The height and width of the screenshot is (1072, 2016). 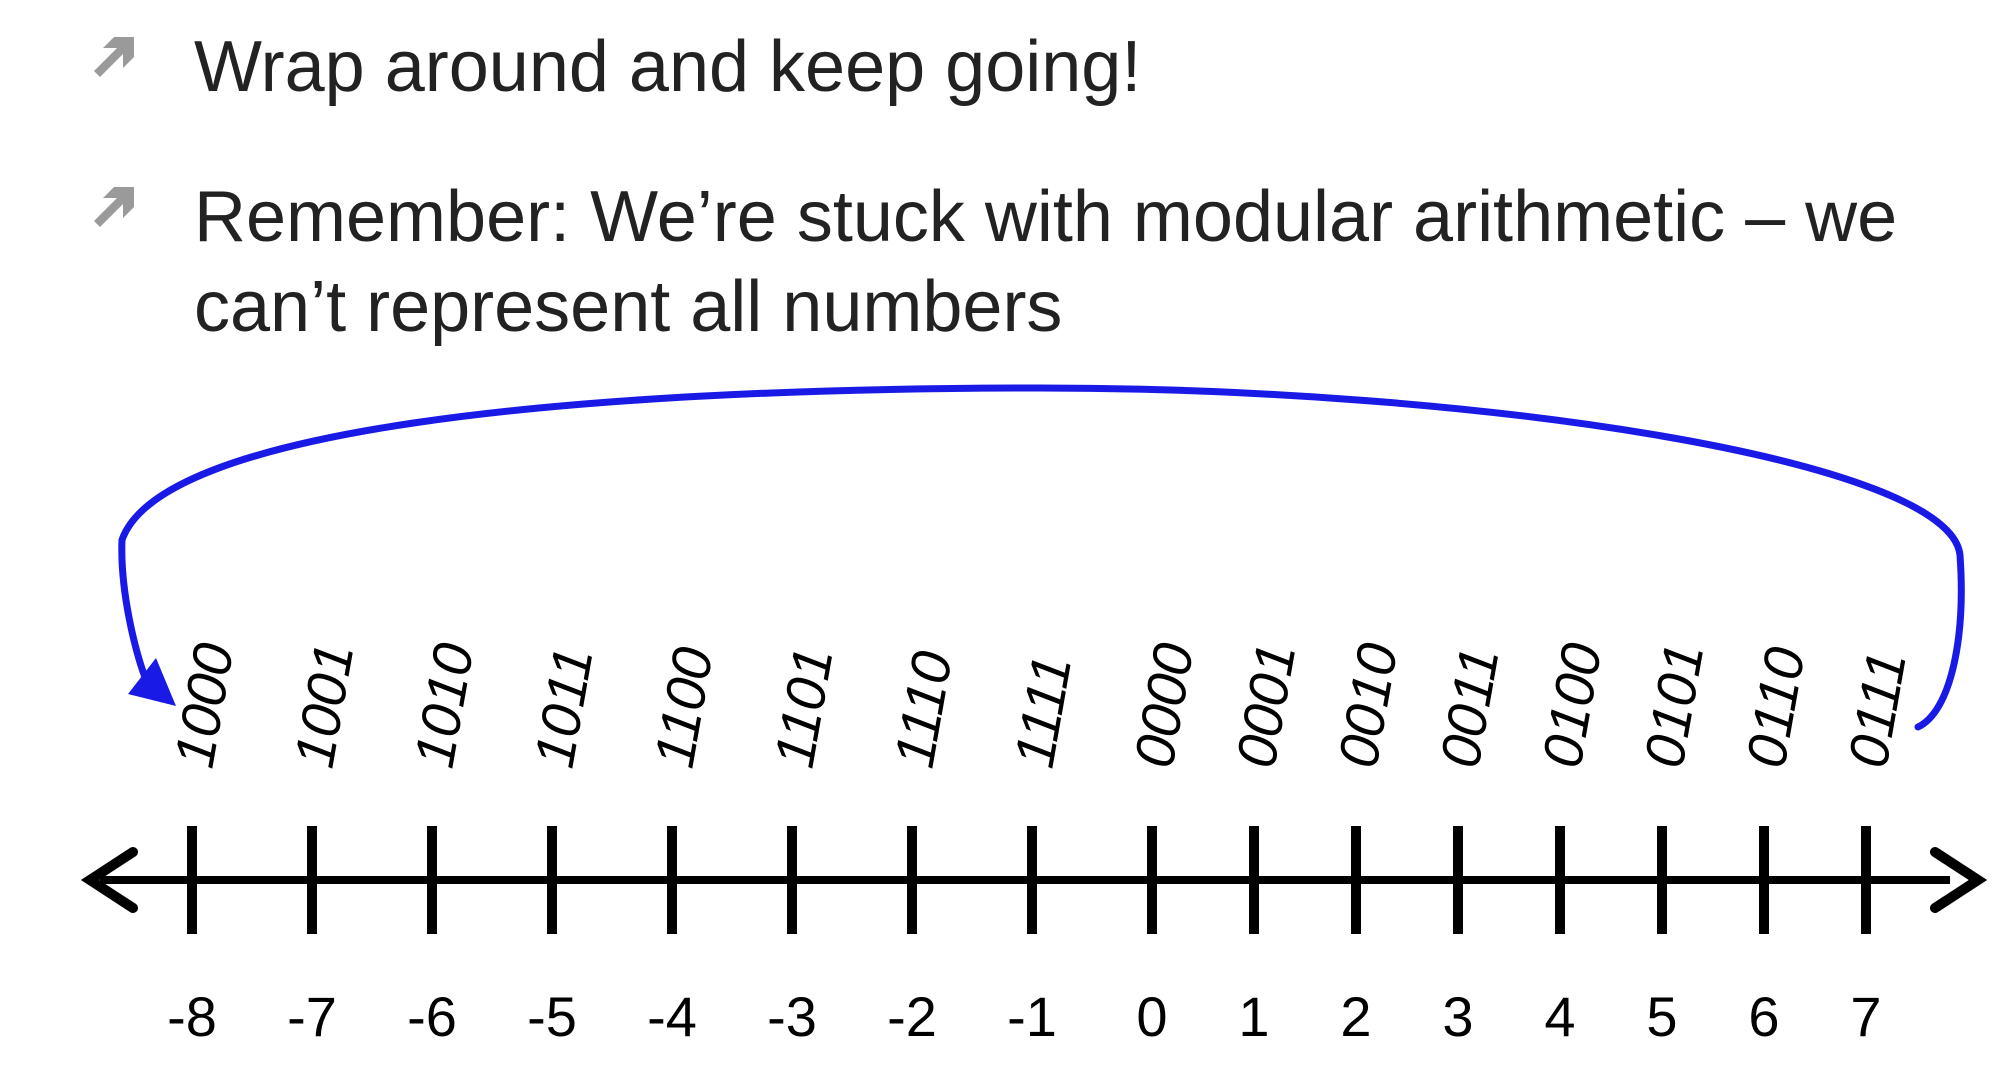 What do you see at coordinates (1775, 708) in the screenshot?
I see `binary-label: 0110` at bounding box center [1775, 708].